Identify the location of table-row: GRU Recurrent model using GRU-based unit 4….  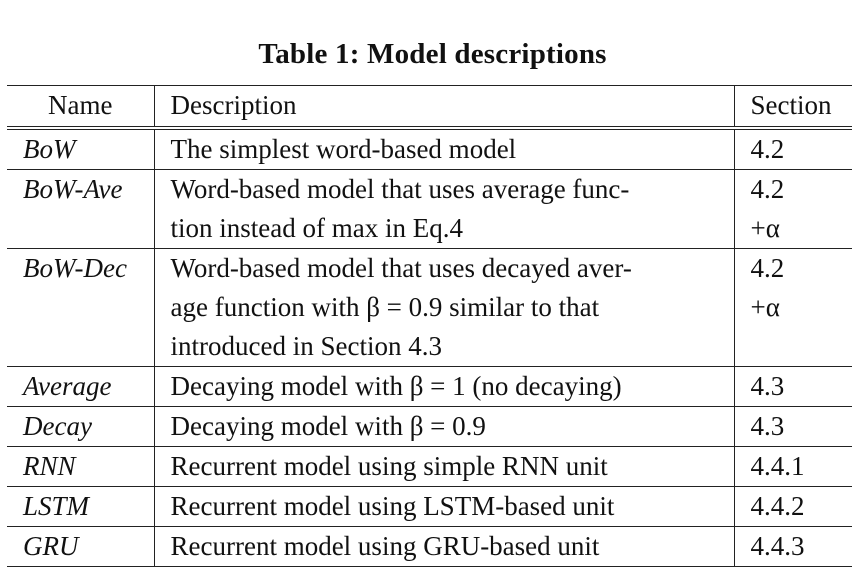
(429, 546).